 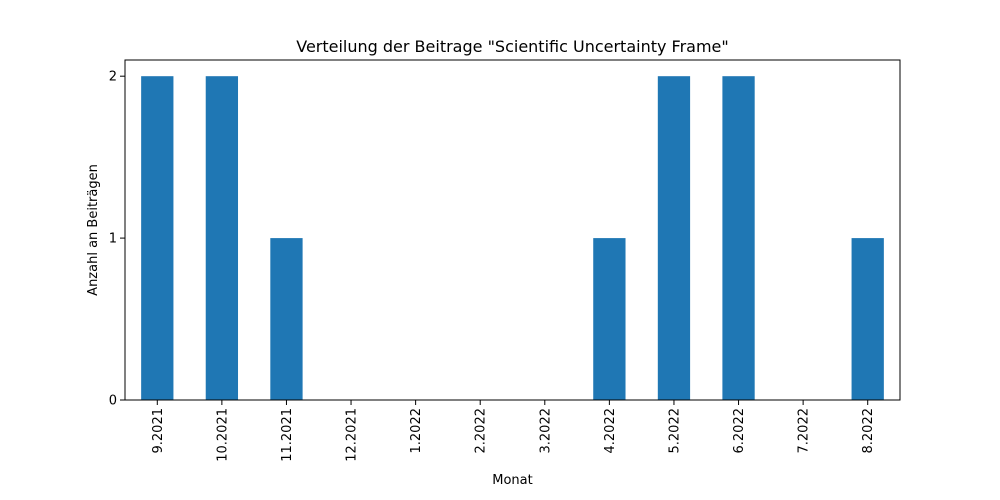 I want to click on x-tick-label: 2.2022, so click(x=481, y=431).